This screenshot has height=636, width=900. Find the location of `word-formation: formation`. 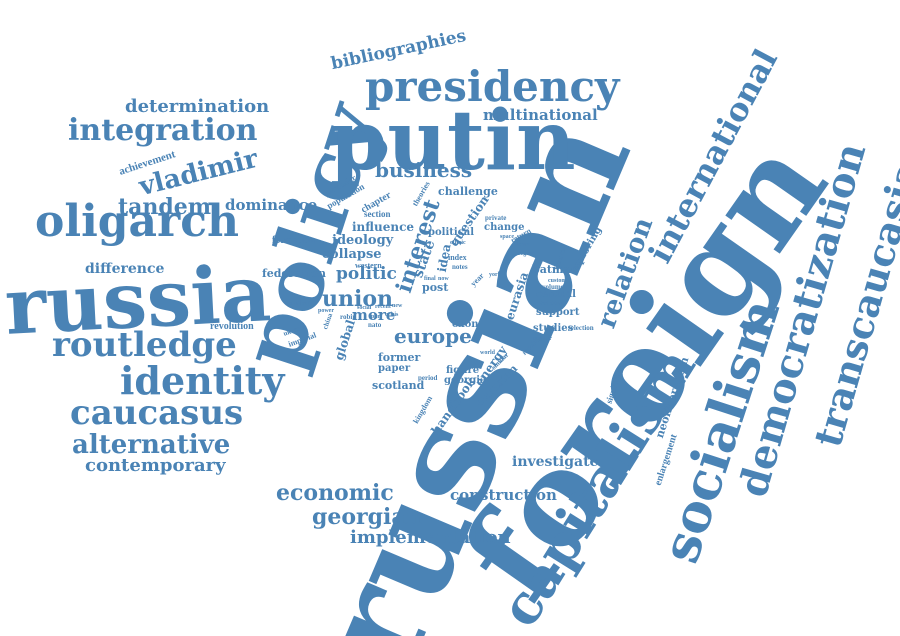

word-formation: formation is located at coordinates (293, 240).